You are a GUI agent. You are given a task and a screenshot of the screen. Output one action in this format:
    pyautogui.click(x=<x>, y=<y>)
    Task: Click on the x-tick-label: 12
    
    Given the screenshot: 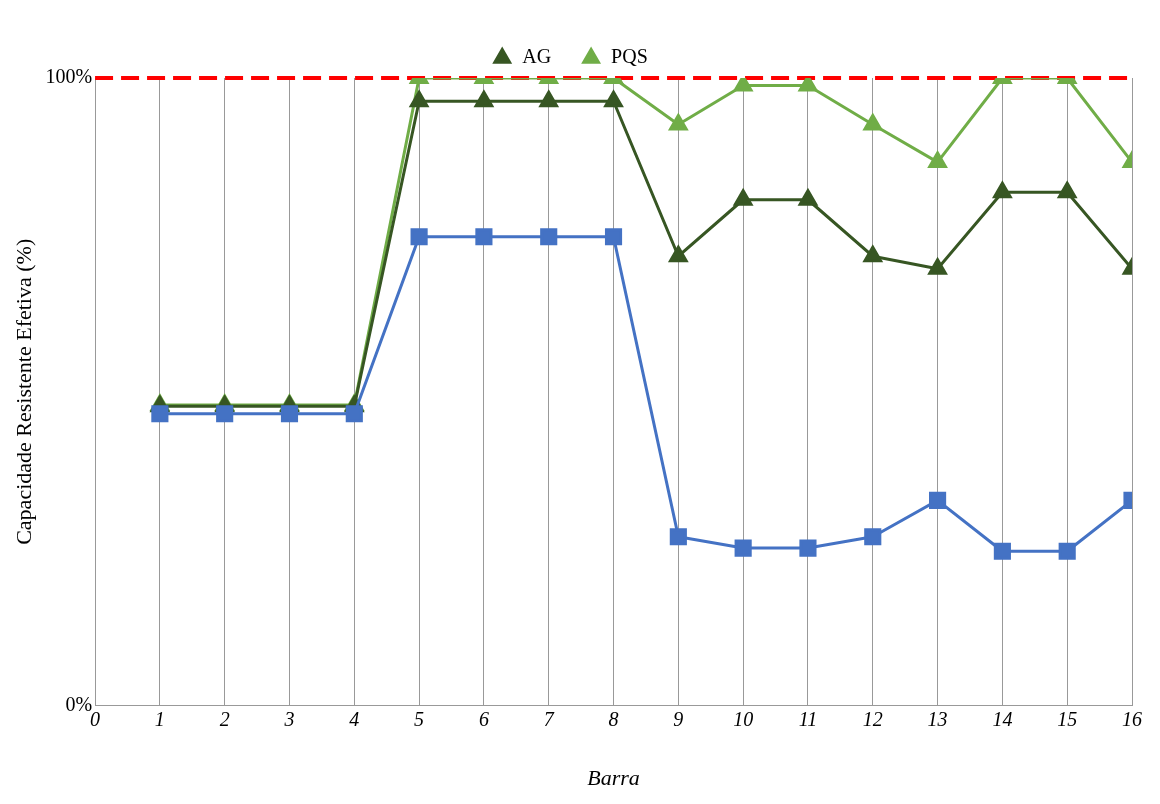 What is the action you would take?
    pyautogui.click(x=872, y=718)
    